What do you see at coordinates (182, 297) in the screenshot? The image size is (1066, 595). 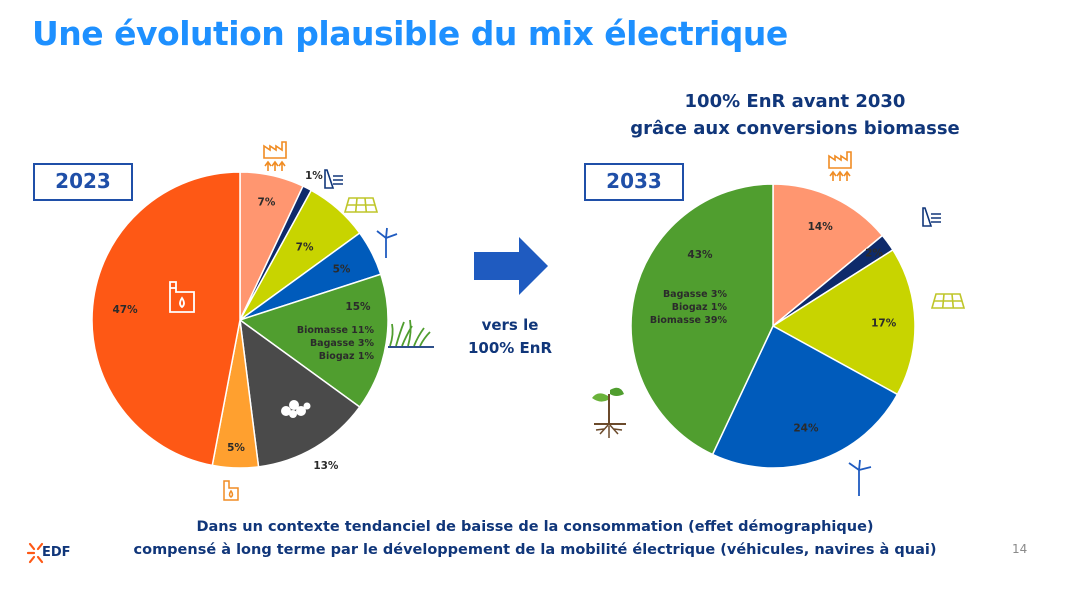 I see `fuel-tank-icon` at bounding box center [182, 297].